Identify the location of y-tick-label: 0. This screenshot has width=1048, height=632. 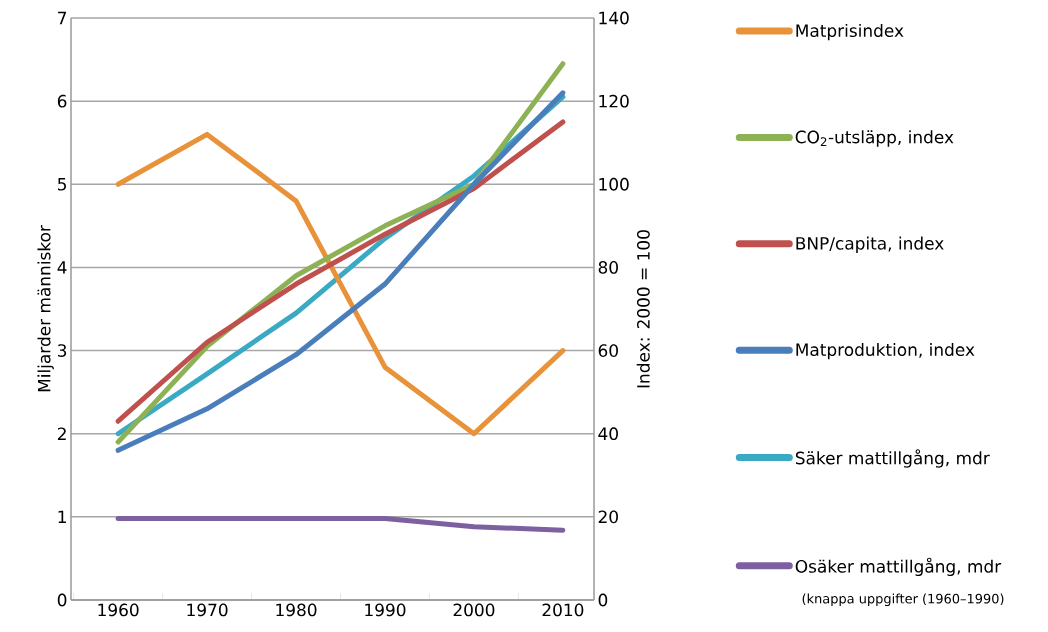
(62, 600).